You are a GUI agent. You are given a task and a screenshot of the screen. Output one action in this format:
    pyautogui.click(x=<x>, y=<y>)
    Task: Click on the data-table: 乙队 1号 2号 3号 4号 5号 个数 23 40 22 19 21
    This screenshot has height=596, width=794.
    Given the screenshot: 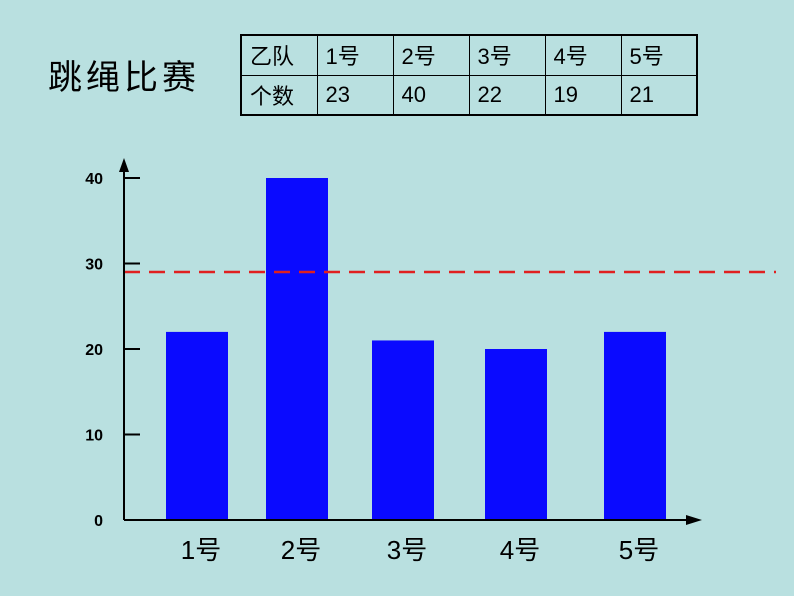 What is the action you would take?
    pyautogui.click(x=469, y=75)
    